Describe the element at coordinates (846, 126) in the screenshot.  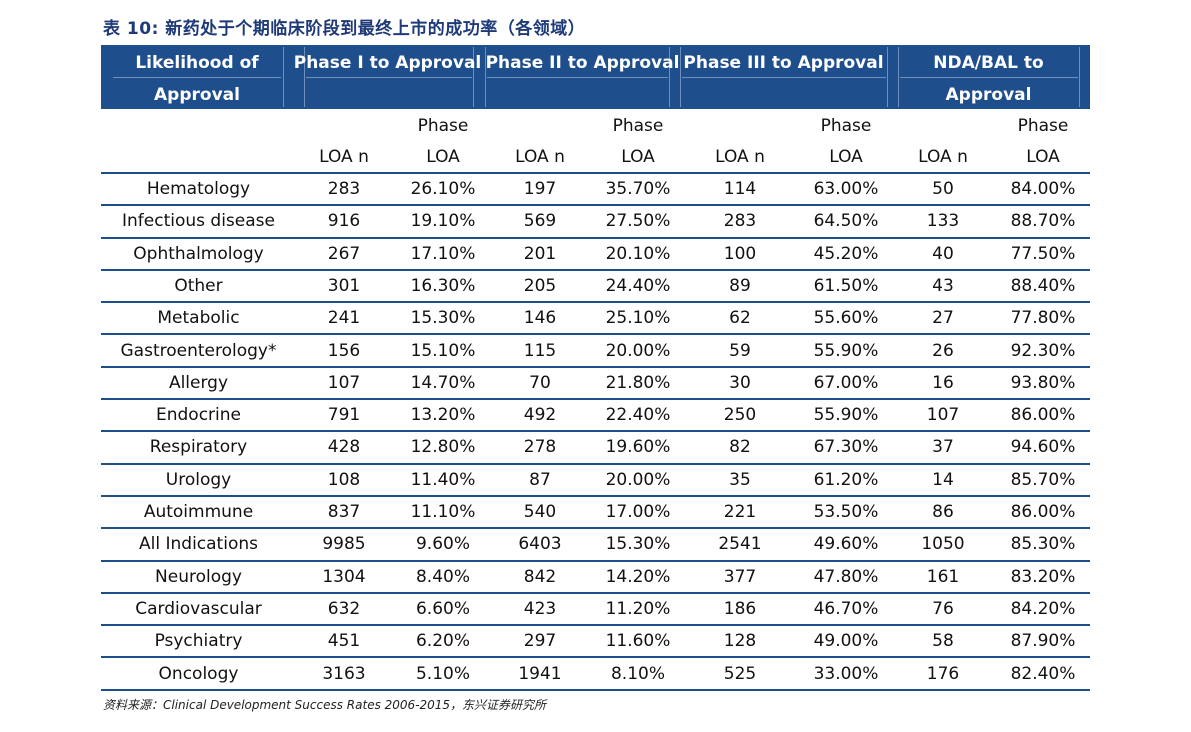
I see `subhdr-phase-3: Phase` at that location.